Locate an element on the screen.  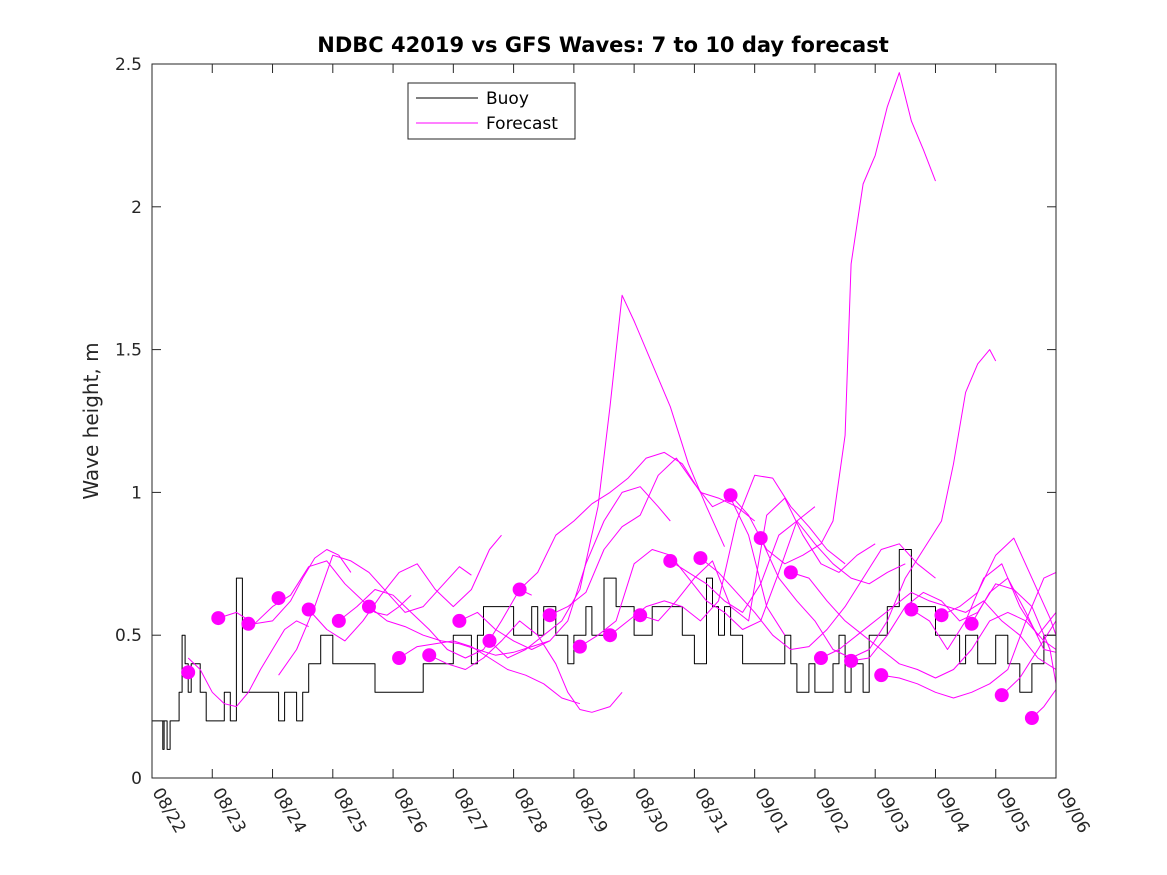
y-axis-label: Wave height, m is located at coordinates (91, 420).